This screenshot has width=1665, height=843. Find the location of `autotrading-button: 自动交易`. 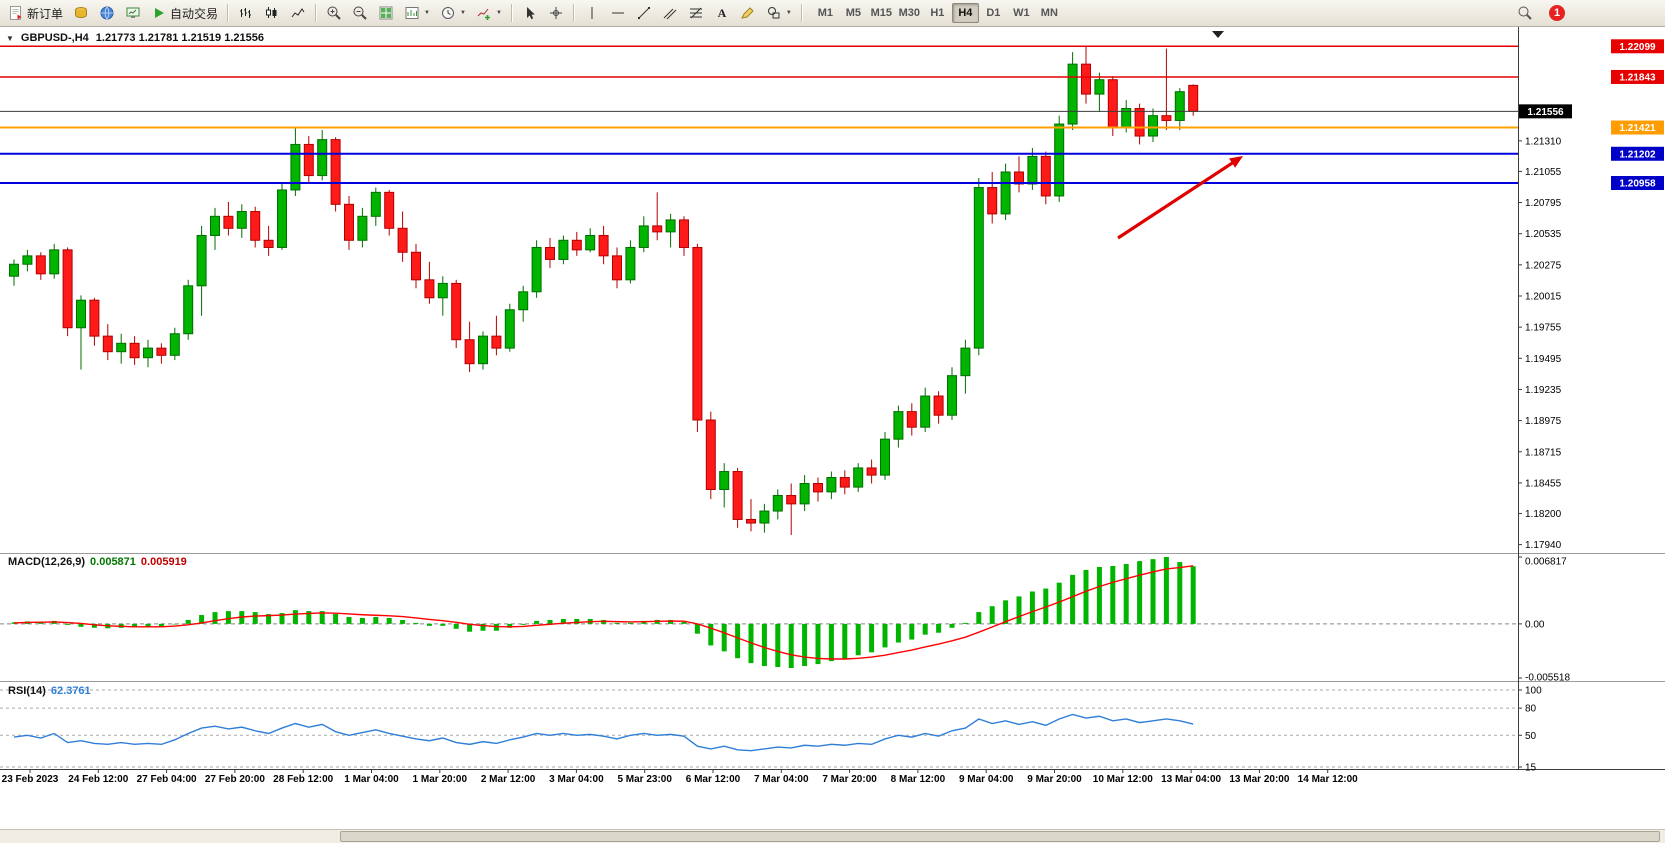

autotrading-button: 自动交易 is located at coordinates (184, 13).